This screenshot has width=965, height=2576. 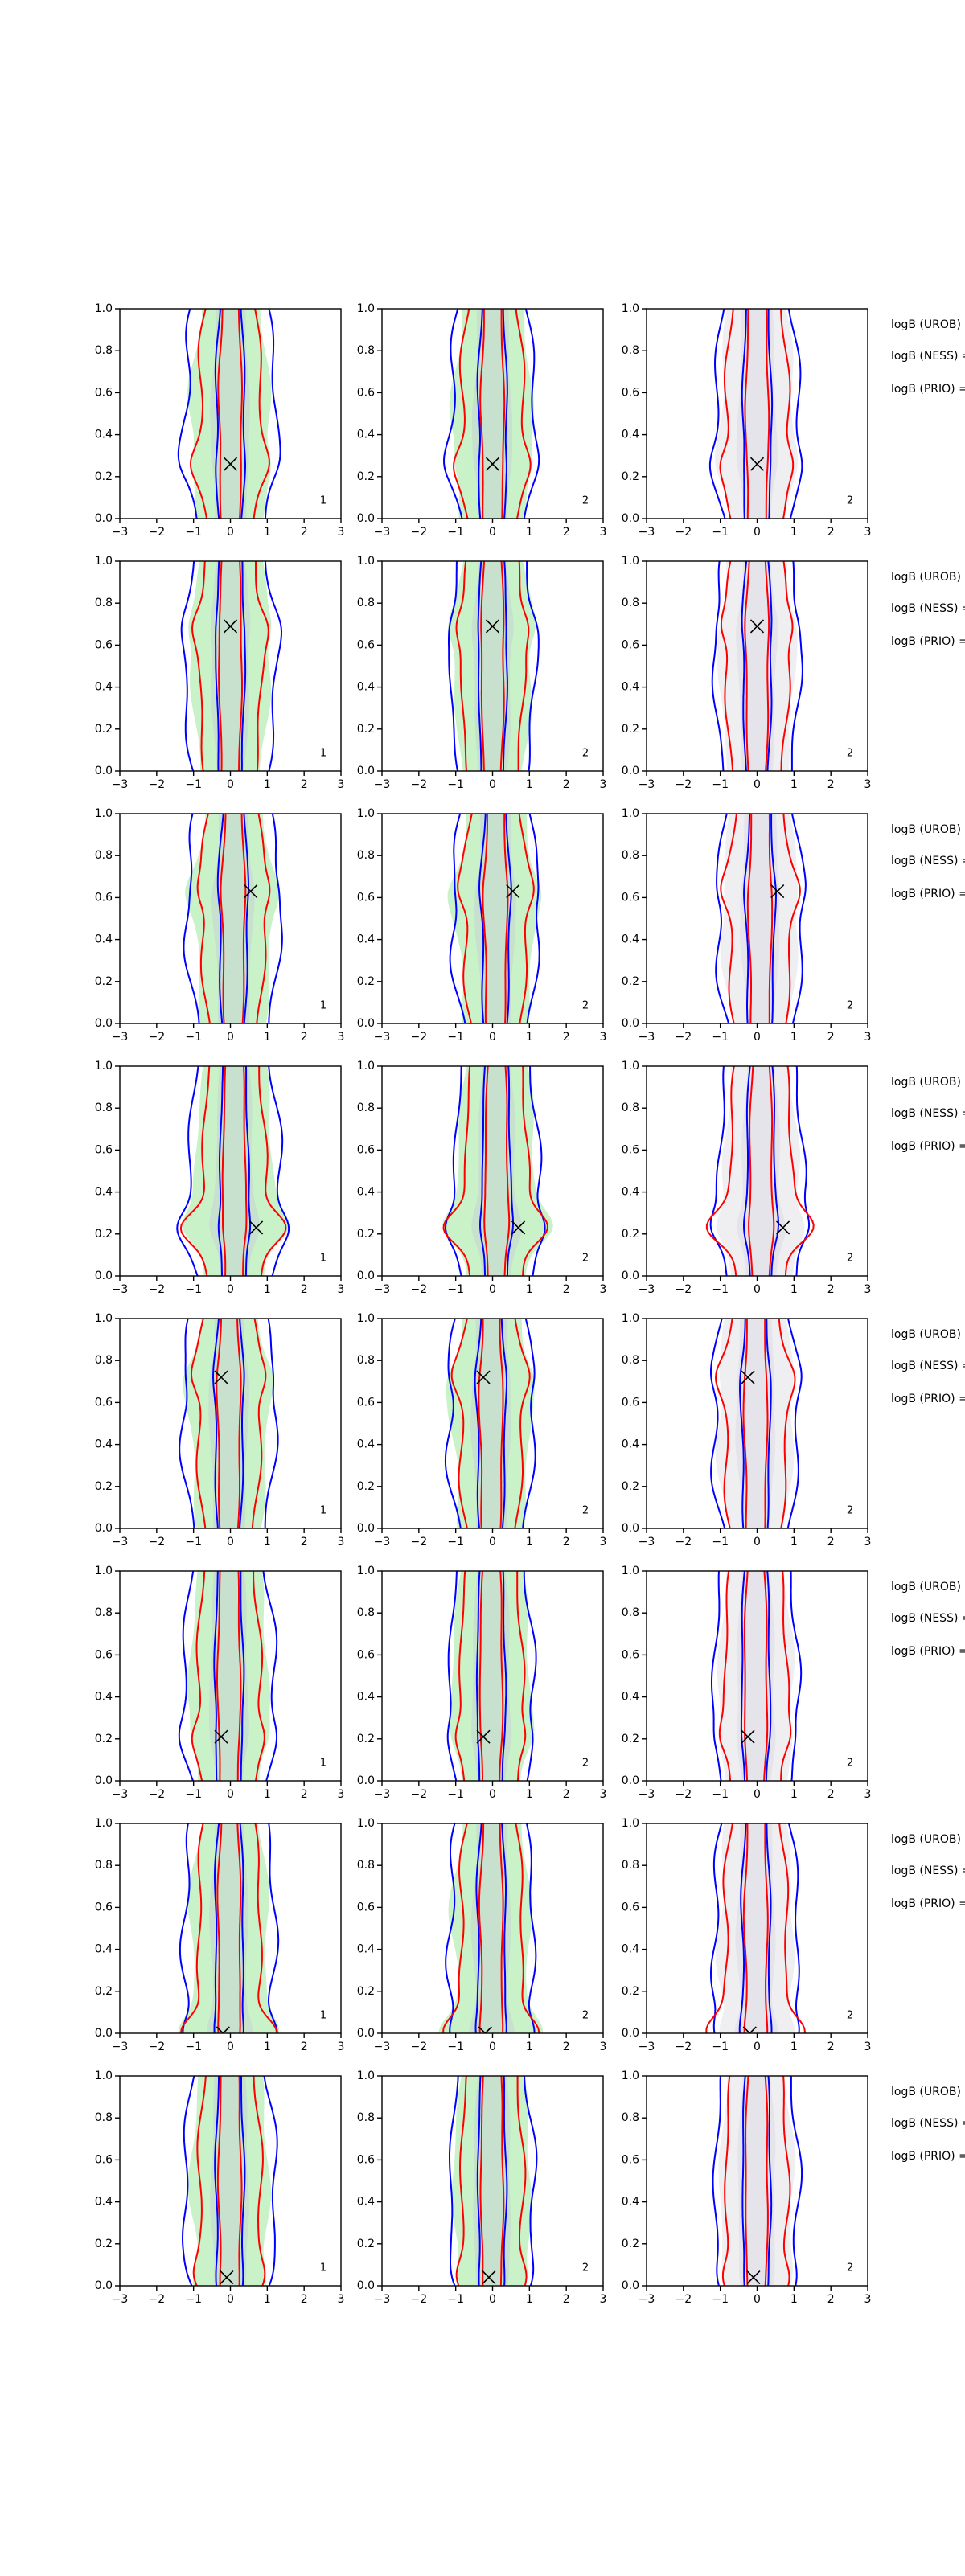 What do you see at coordinates (323, 501) in the screenshot?
I see `panel-annotation: 1` at bounding box center [323, 501].